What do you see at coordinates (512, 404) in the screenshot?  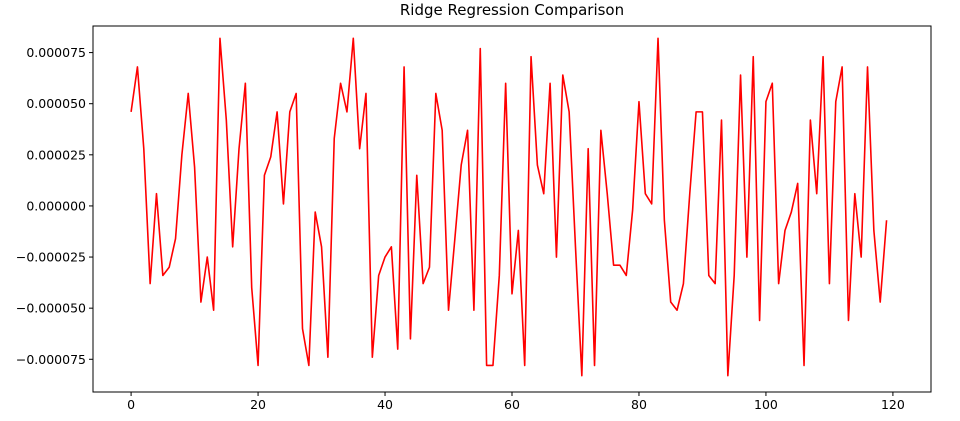 I see `x-tick-label: 60` at bounding box center [512, 404].